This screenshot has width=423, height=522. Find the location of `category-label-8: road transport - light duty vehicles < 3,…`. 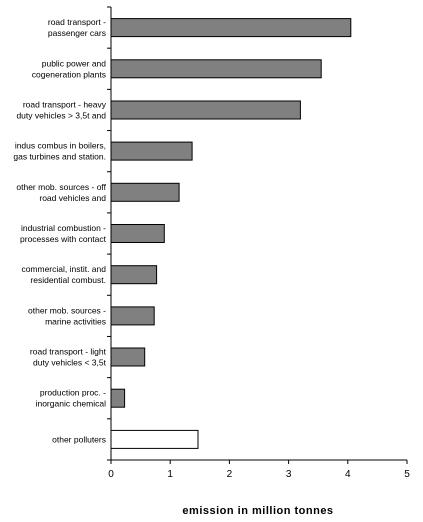

category-label-8: road transport - light duty vehicles < 3,… is located at coordinates (68, 357).